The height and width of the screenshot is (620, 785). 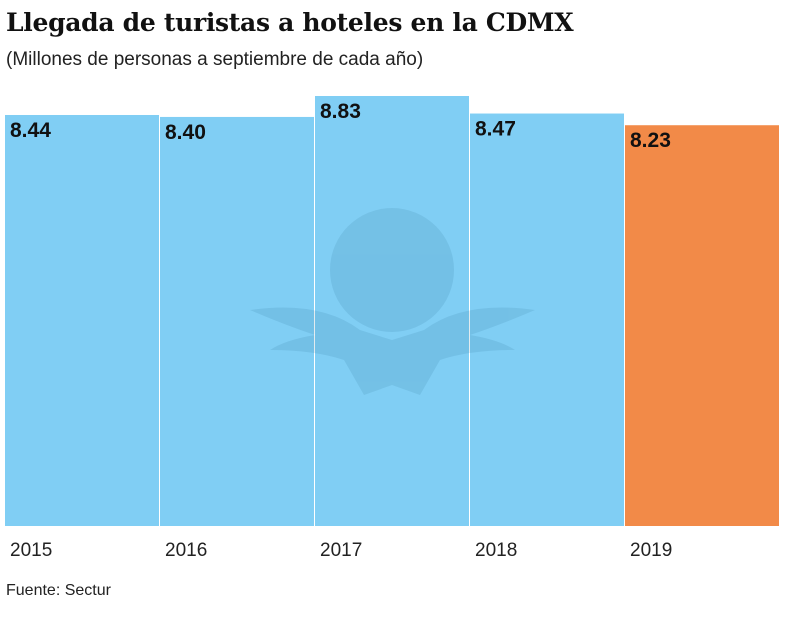 What do you see at coordinates (547, 320) in the screenshot?
I see `bar-2018` at bounding box center [547, 320].